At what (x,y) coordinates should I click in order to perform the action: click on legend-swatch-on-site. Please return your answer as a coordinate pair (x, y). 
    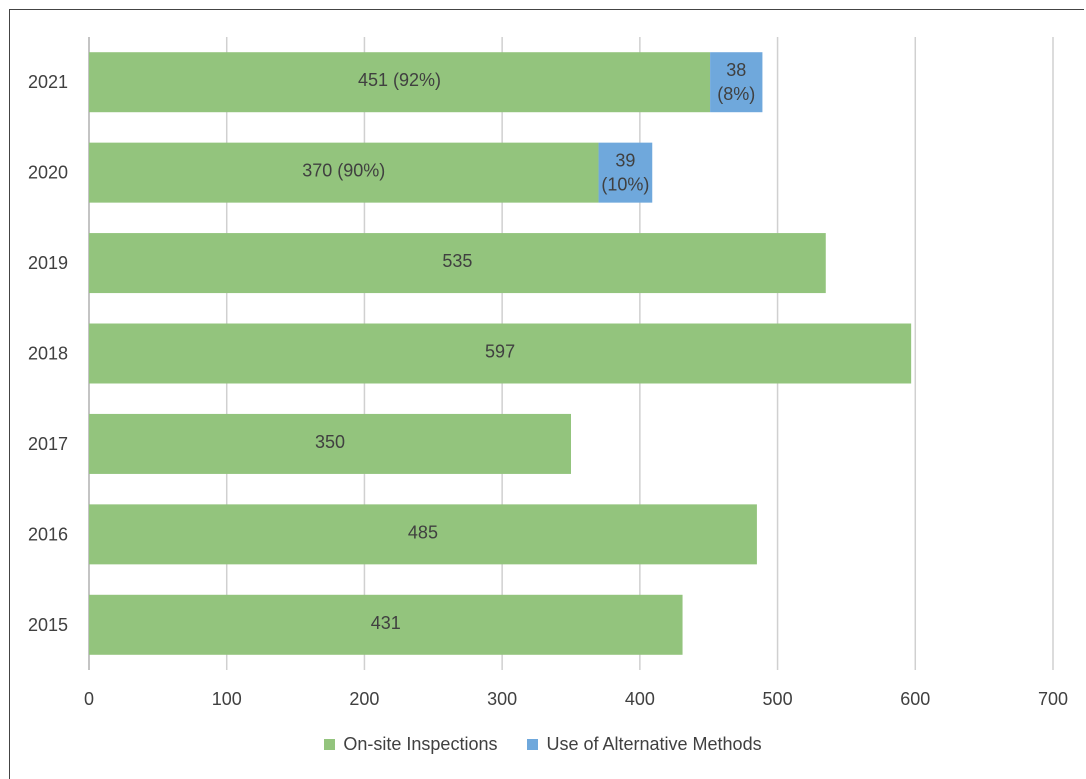
    Looking at the image, I should click on (330, 744).